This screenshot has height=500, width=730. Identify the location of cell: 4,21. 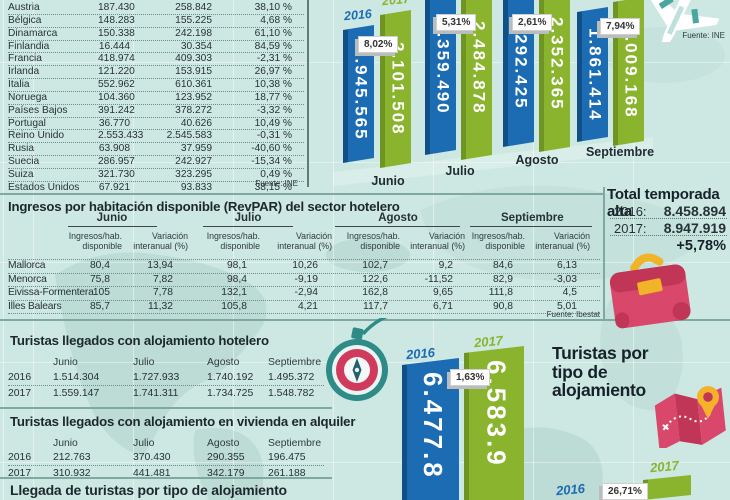
(307, 306).